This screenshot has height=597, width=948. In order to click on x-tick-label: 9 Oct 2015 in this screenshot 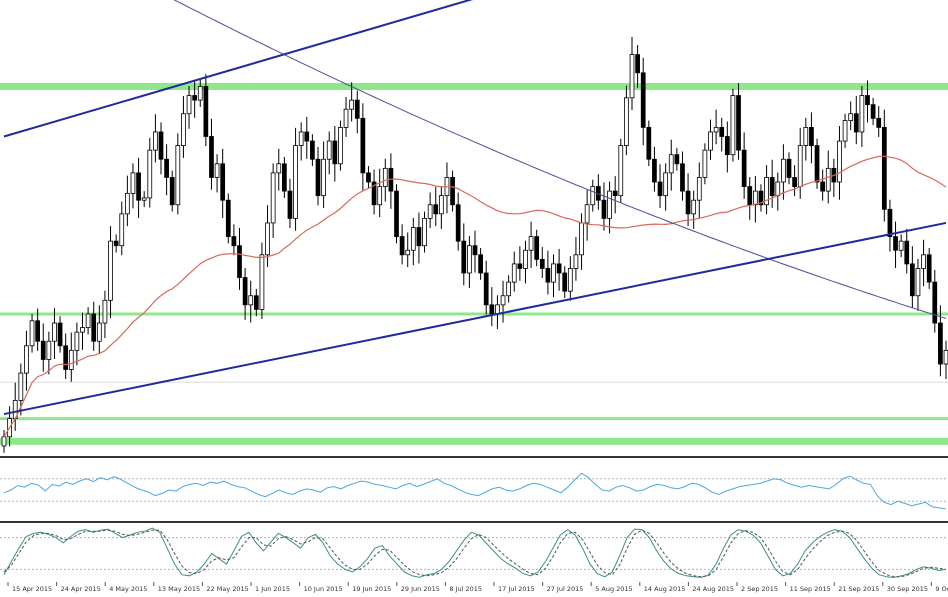, I will do `click(941, 589)`.